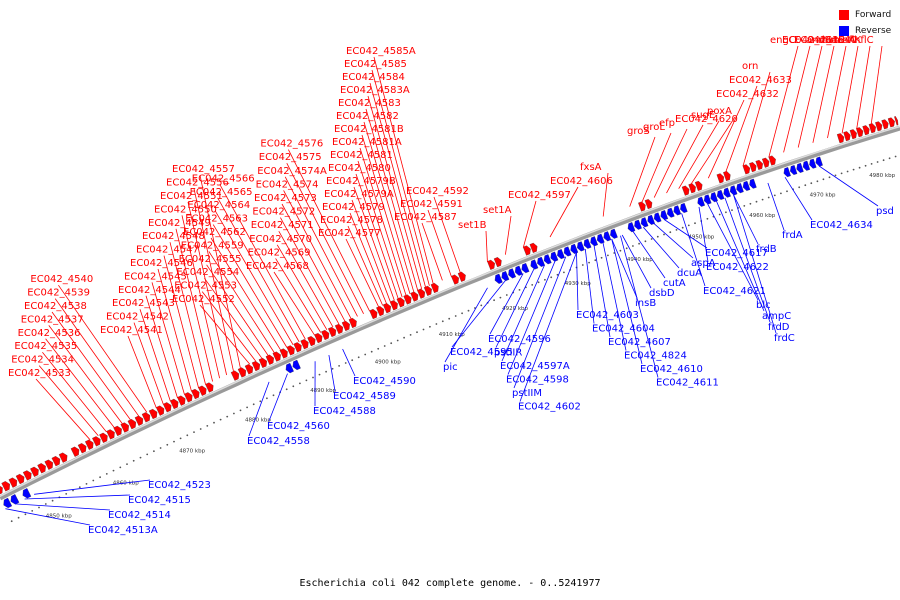 This screenshot has height=600, width=900. What do you see at coordinates (218, 205) in the screenshot?
I see `gene-label: EC042_4564` at bounding box center [218, 205].